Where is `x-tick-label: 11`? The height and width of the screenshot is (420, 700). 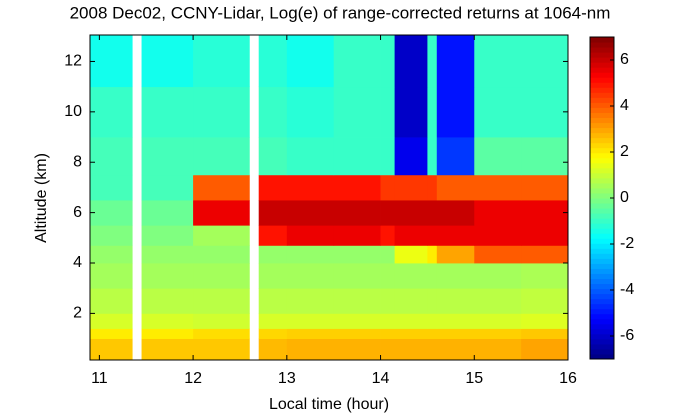 x-tick-label: 11 is located at coordinates (99, 378).